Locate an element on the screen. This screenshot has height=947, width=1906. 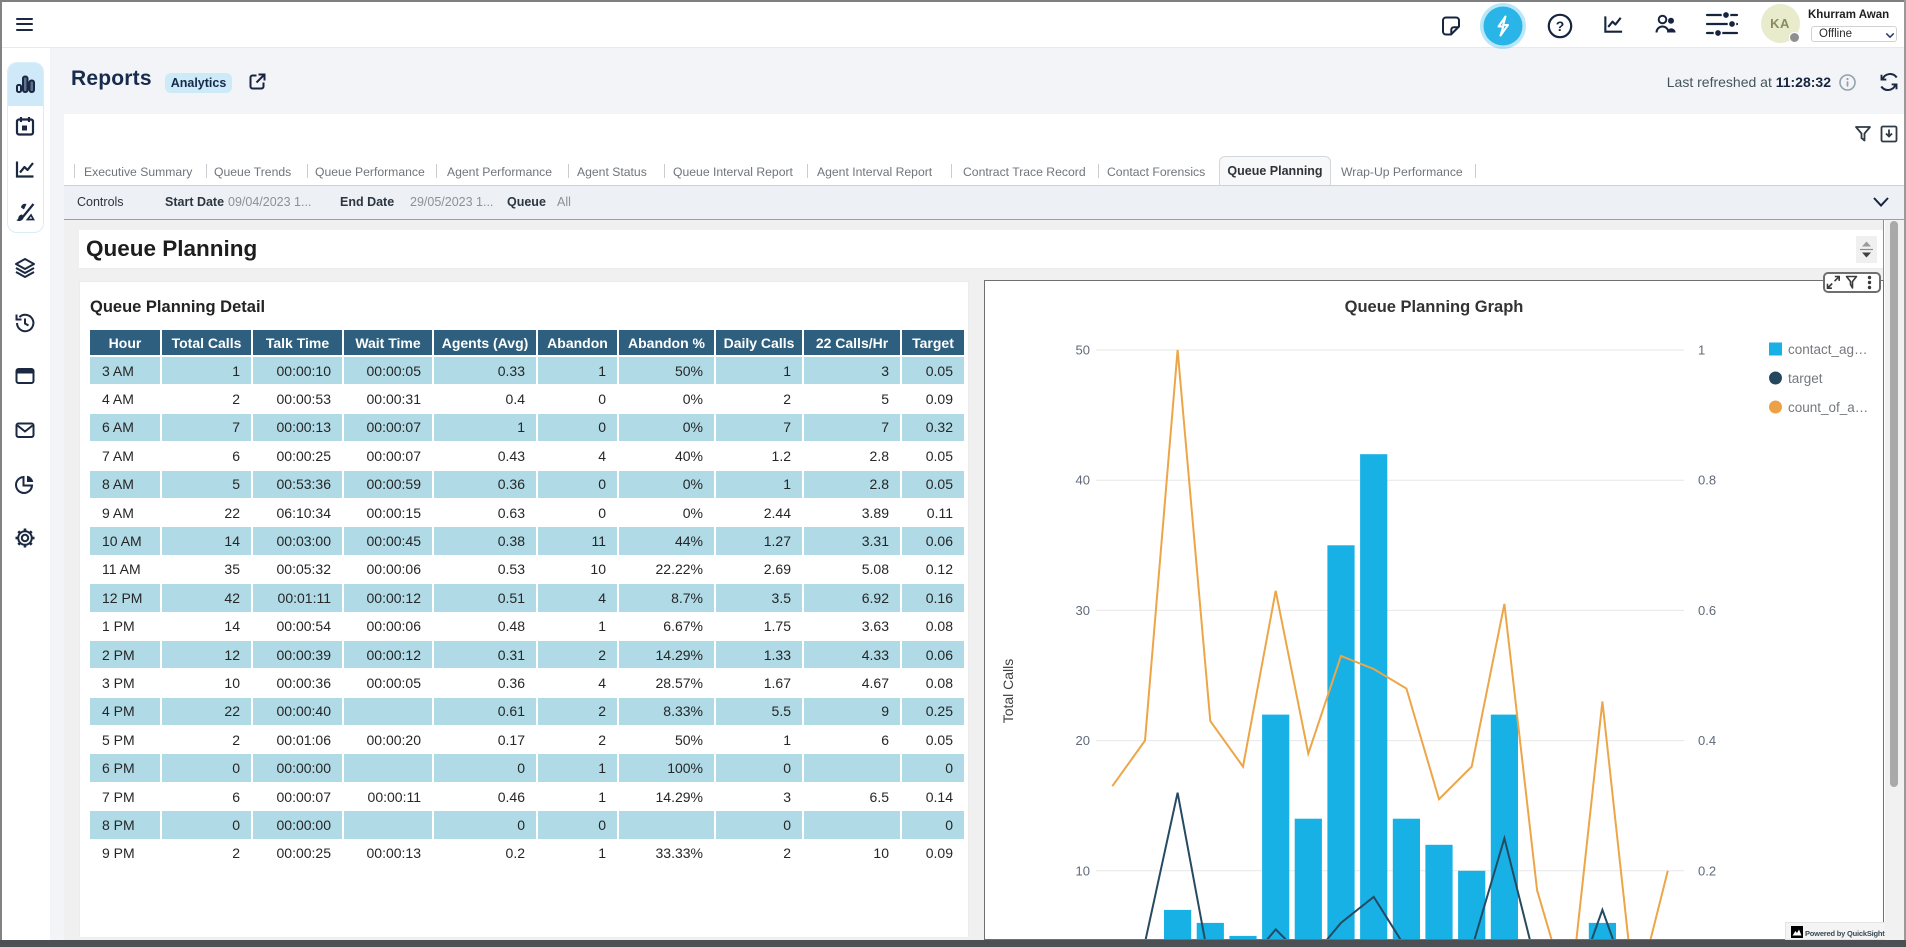
svg-text: 50 is located at coordinates (1083, 350).